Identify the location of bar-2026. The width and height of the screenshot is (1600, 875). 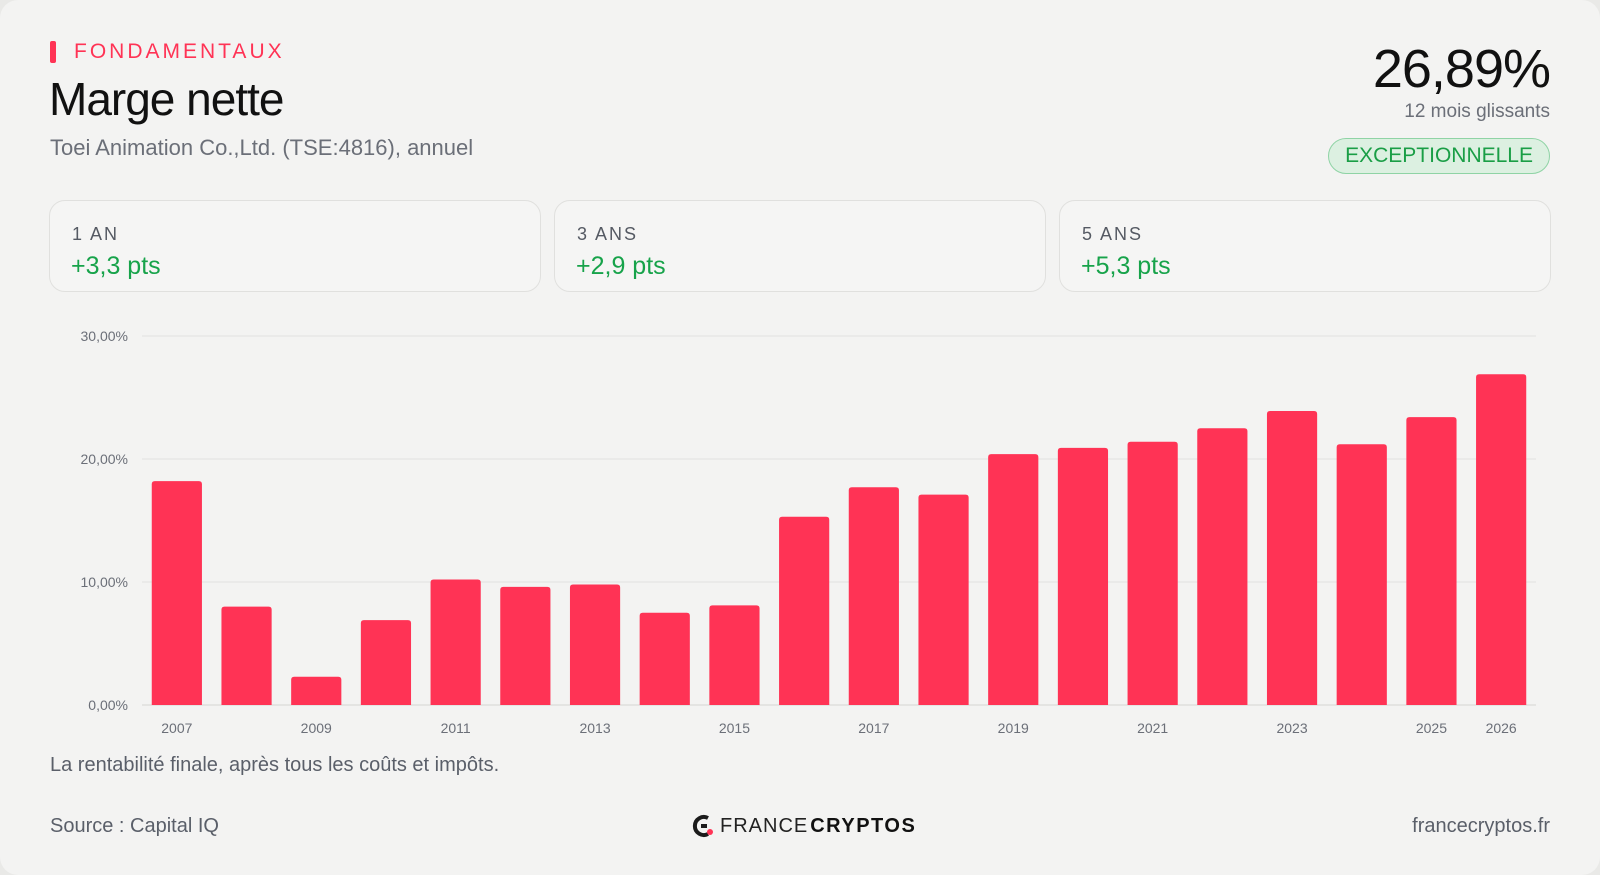
(1501, 539).